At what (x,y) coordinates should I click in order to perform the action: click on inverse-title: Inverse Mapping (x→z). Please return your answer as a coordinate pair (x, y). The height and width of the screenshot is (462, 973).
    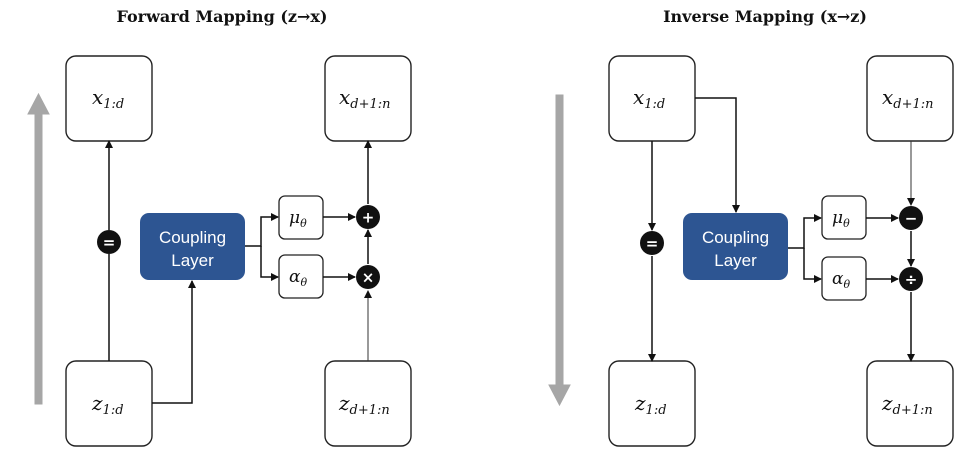
    Looking at the image, I should click on (765, 16).